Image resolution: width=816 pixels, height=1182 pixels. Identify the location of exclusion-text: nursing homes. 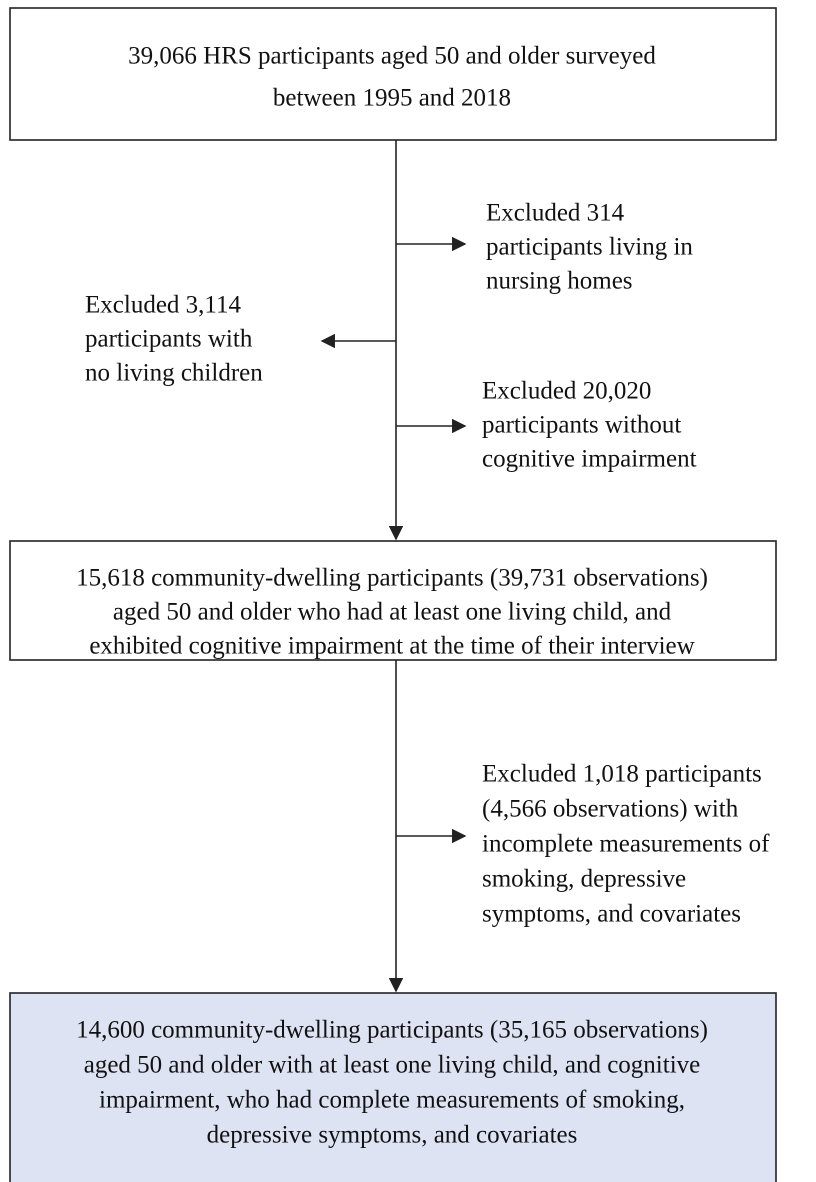
(559, 281).